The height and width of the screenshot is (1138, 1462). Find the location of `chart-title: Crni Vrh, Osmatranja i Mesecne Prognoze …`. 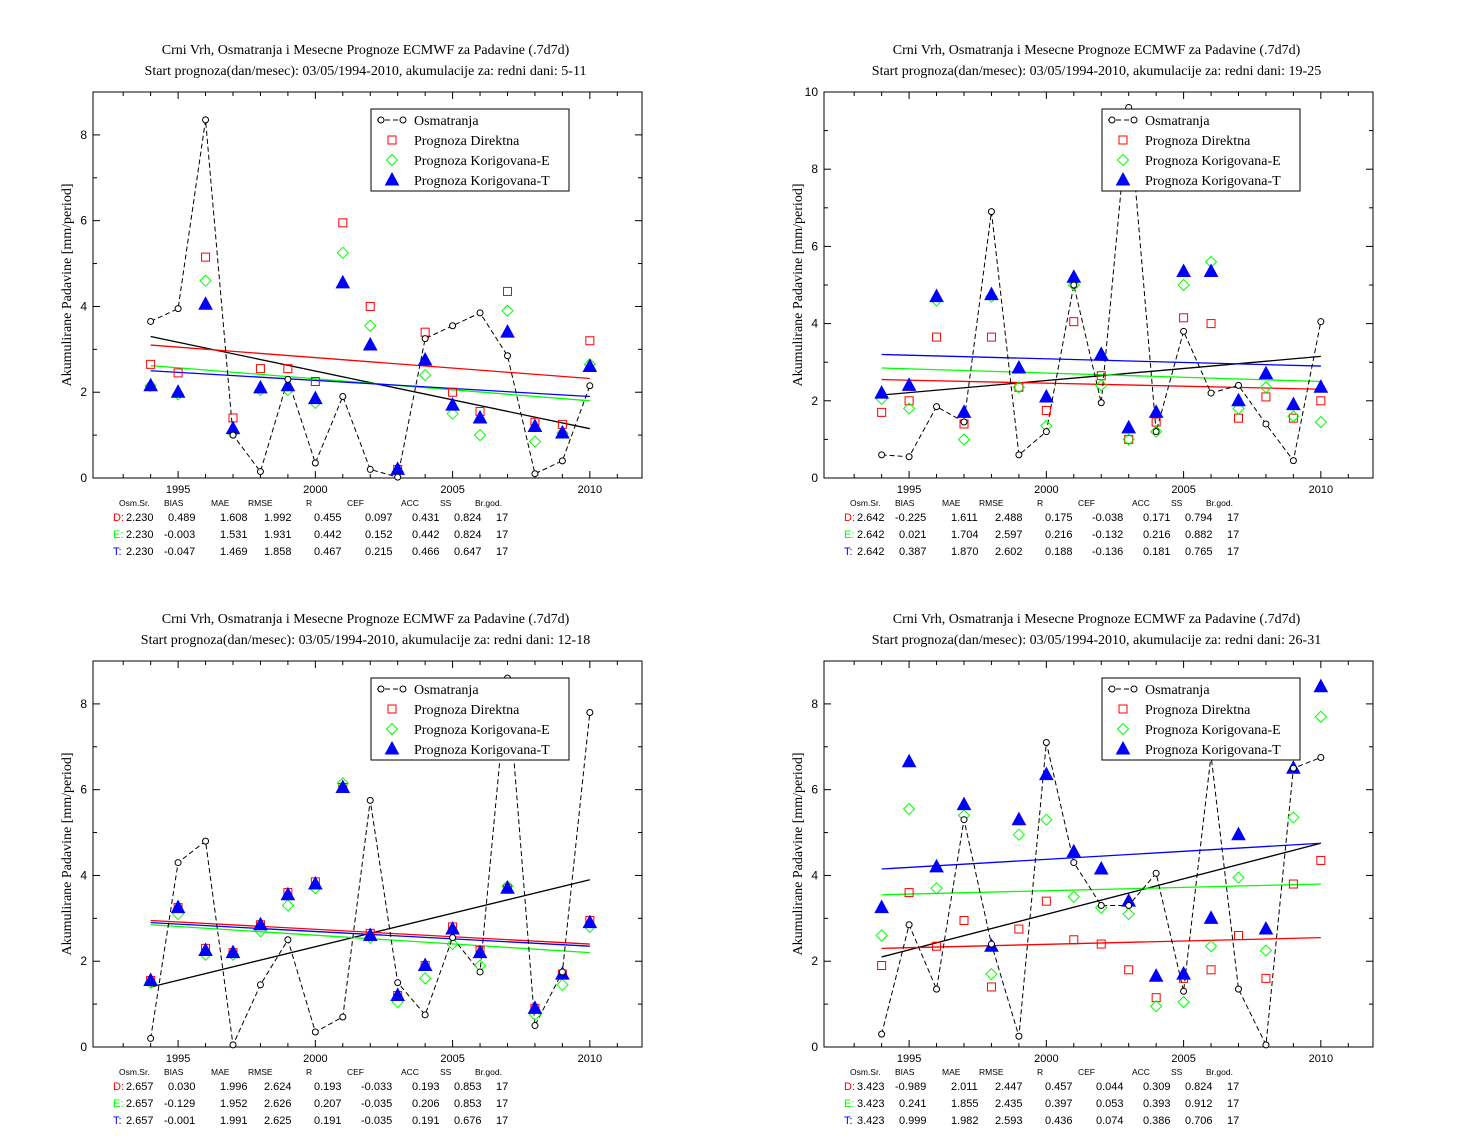

chart-title: Crni Vrh, Osmatranja i Mesecne Prognoze … is located at coordinates (1096, 619).